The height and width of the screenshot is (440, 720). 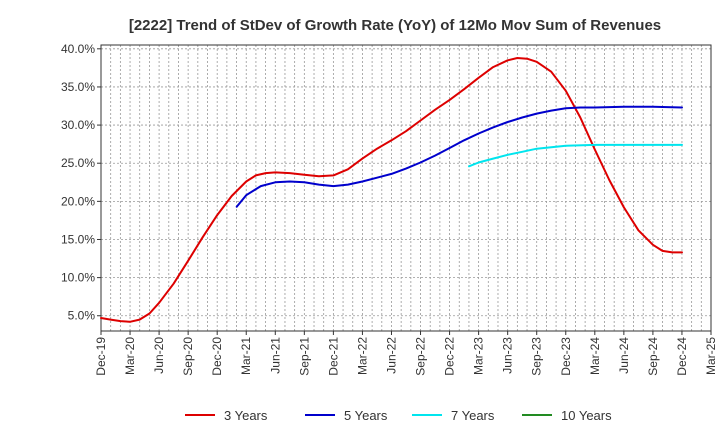 What do you see at coordinates (479, 356) in the screenshot?
I see `x-tick-label: Mar-23` at bounding box center [479, 356].